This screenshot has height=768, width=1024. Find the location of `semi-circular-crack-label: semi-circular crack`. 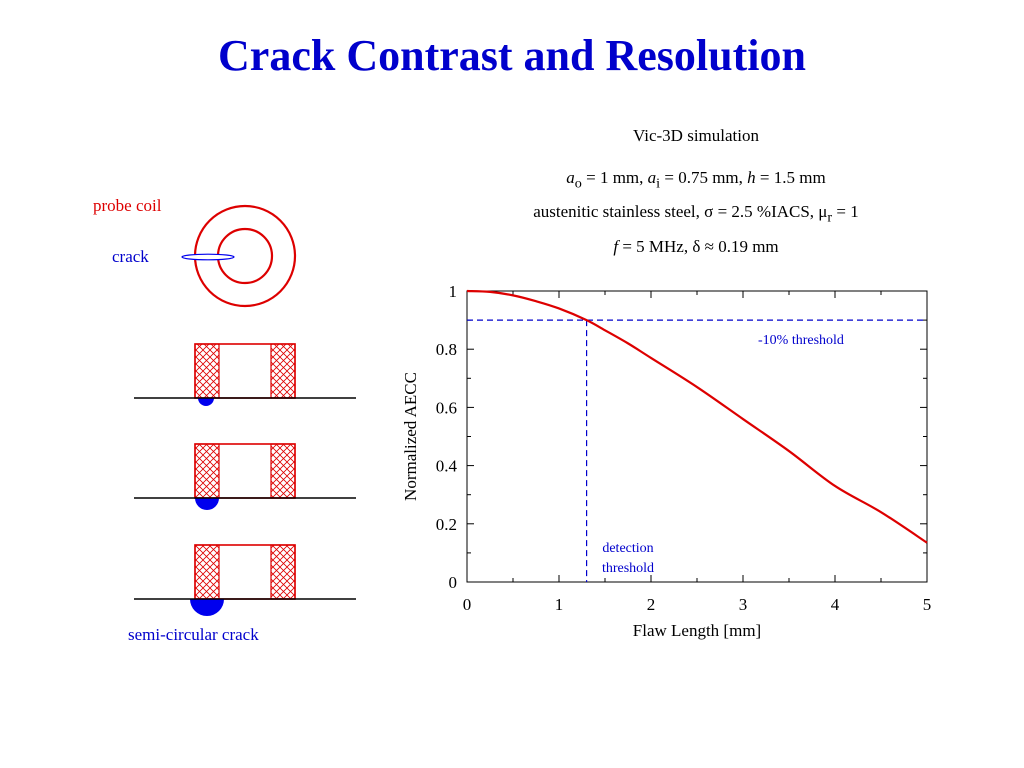

semi-circular-crack-label: semi-circular crack is located at coordinates (193, 634).